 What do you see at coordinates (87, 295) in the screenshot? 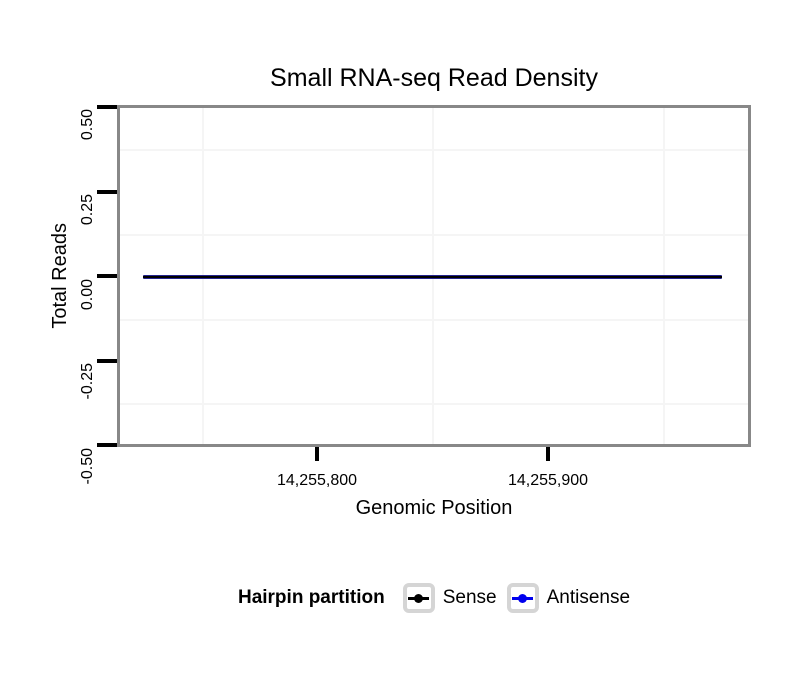
I see `y-tick-label: 0.00` at bounding box center [87, 295].